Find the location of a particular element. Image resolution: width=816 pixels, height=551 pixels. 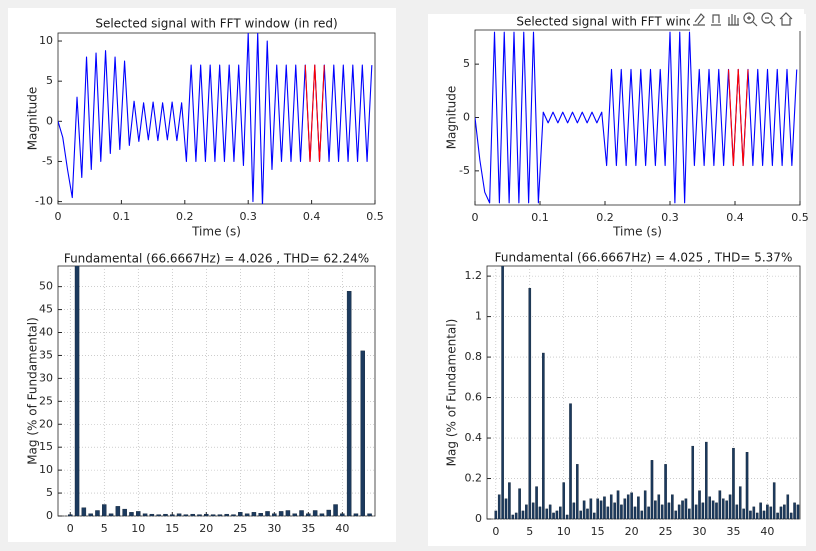

x-tick-label: 20 is located at coordinates (632, 531).